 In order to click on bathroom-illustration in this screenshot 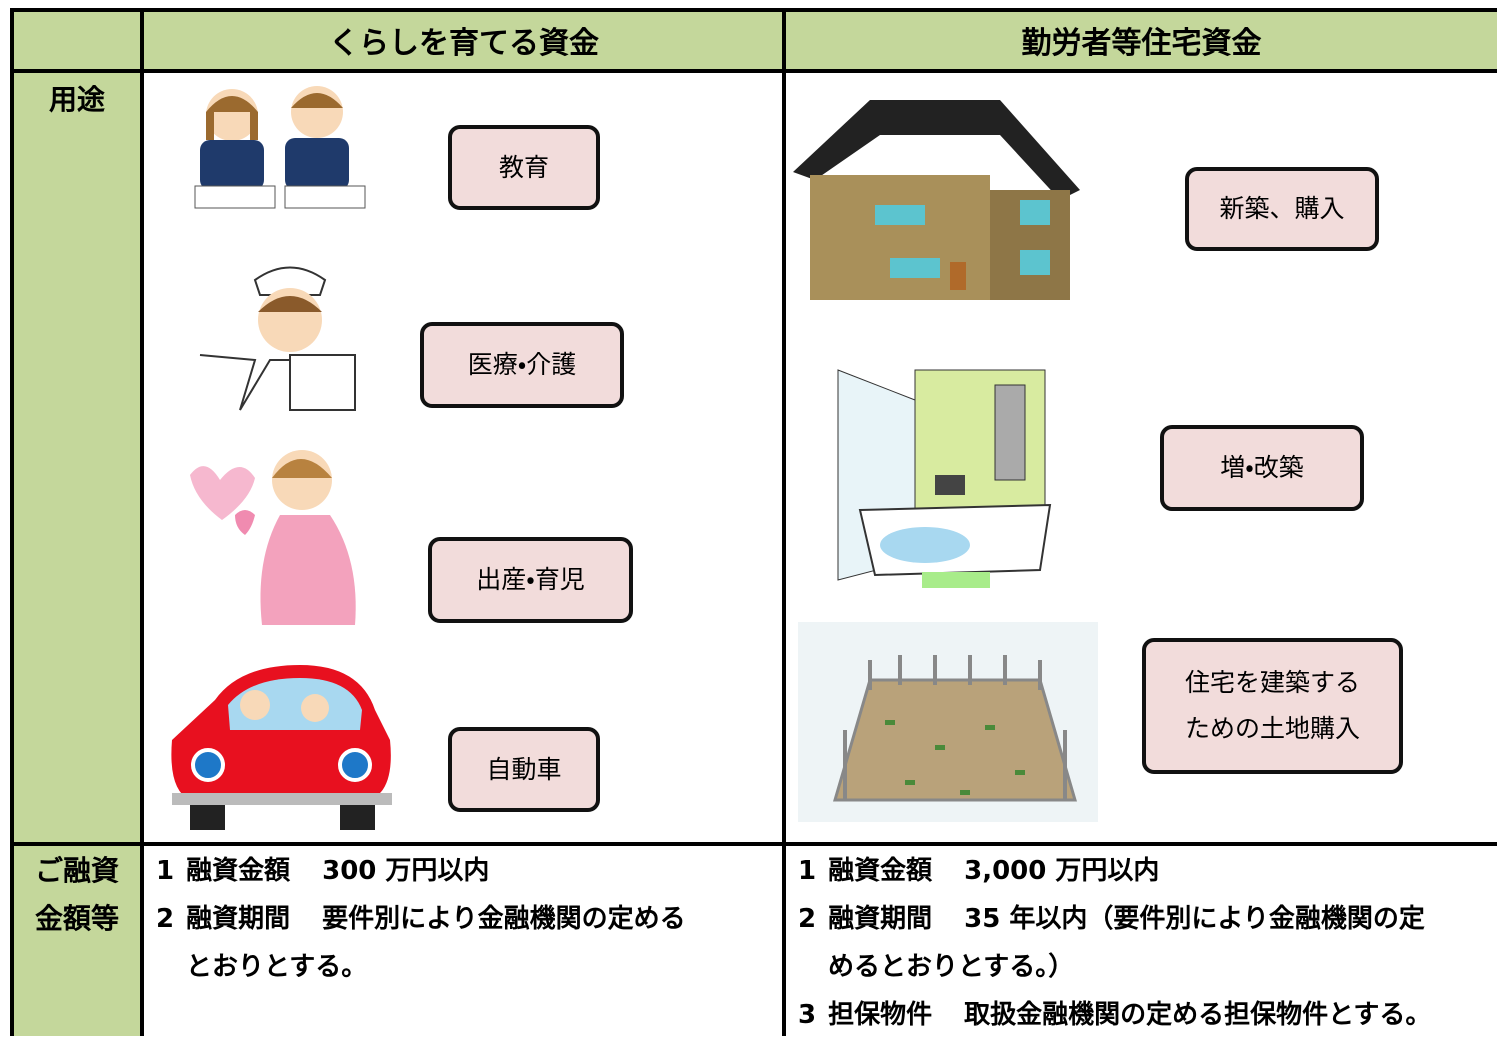, I will do `click(944, 478)`.